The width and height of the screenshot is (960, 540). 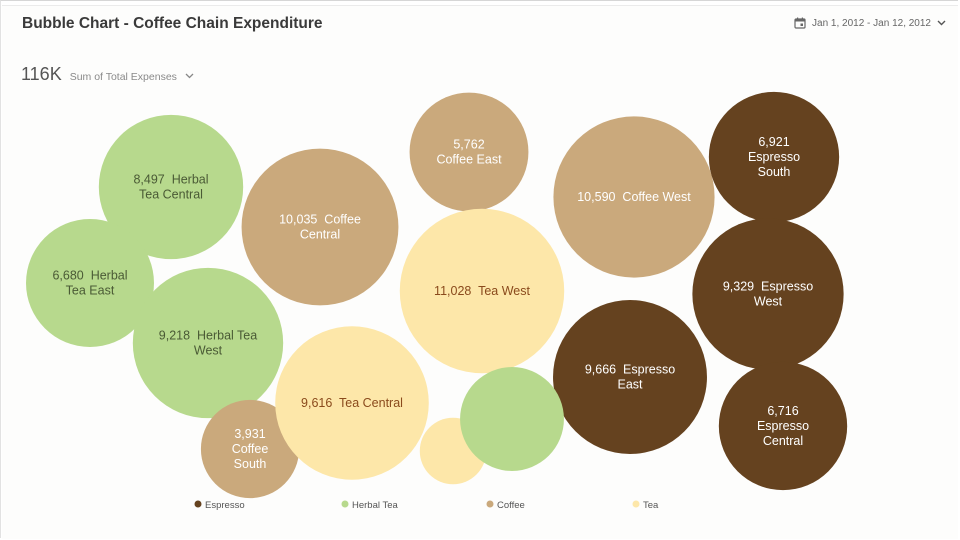 What do you see at coordinates (320, 220) in the screenshot?
I see `bubble-label: 10,035 Coffee` at bounding box center [320, 220].